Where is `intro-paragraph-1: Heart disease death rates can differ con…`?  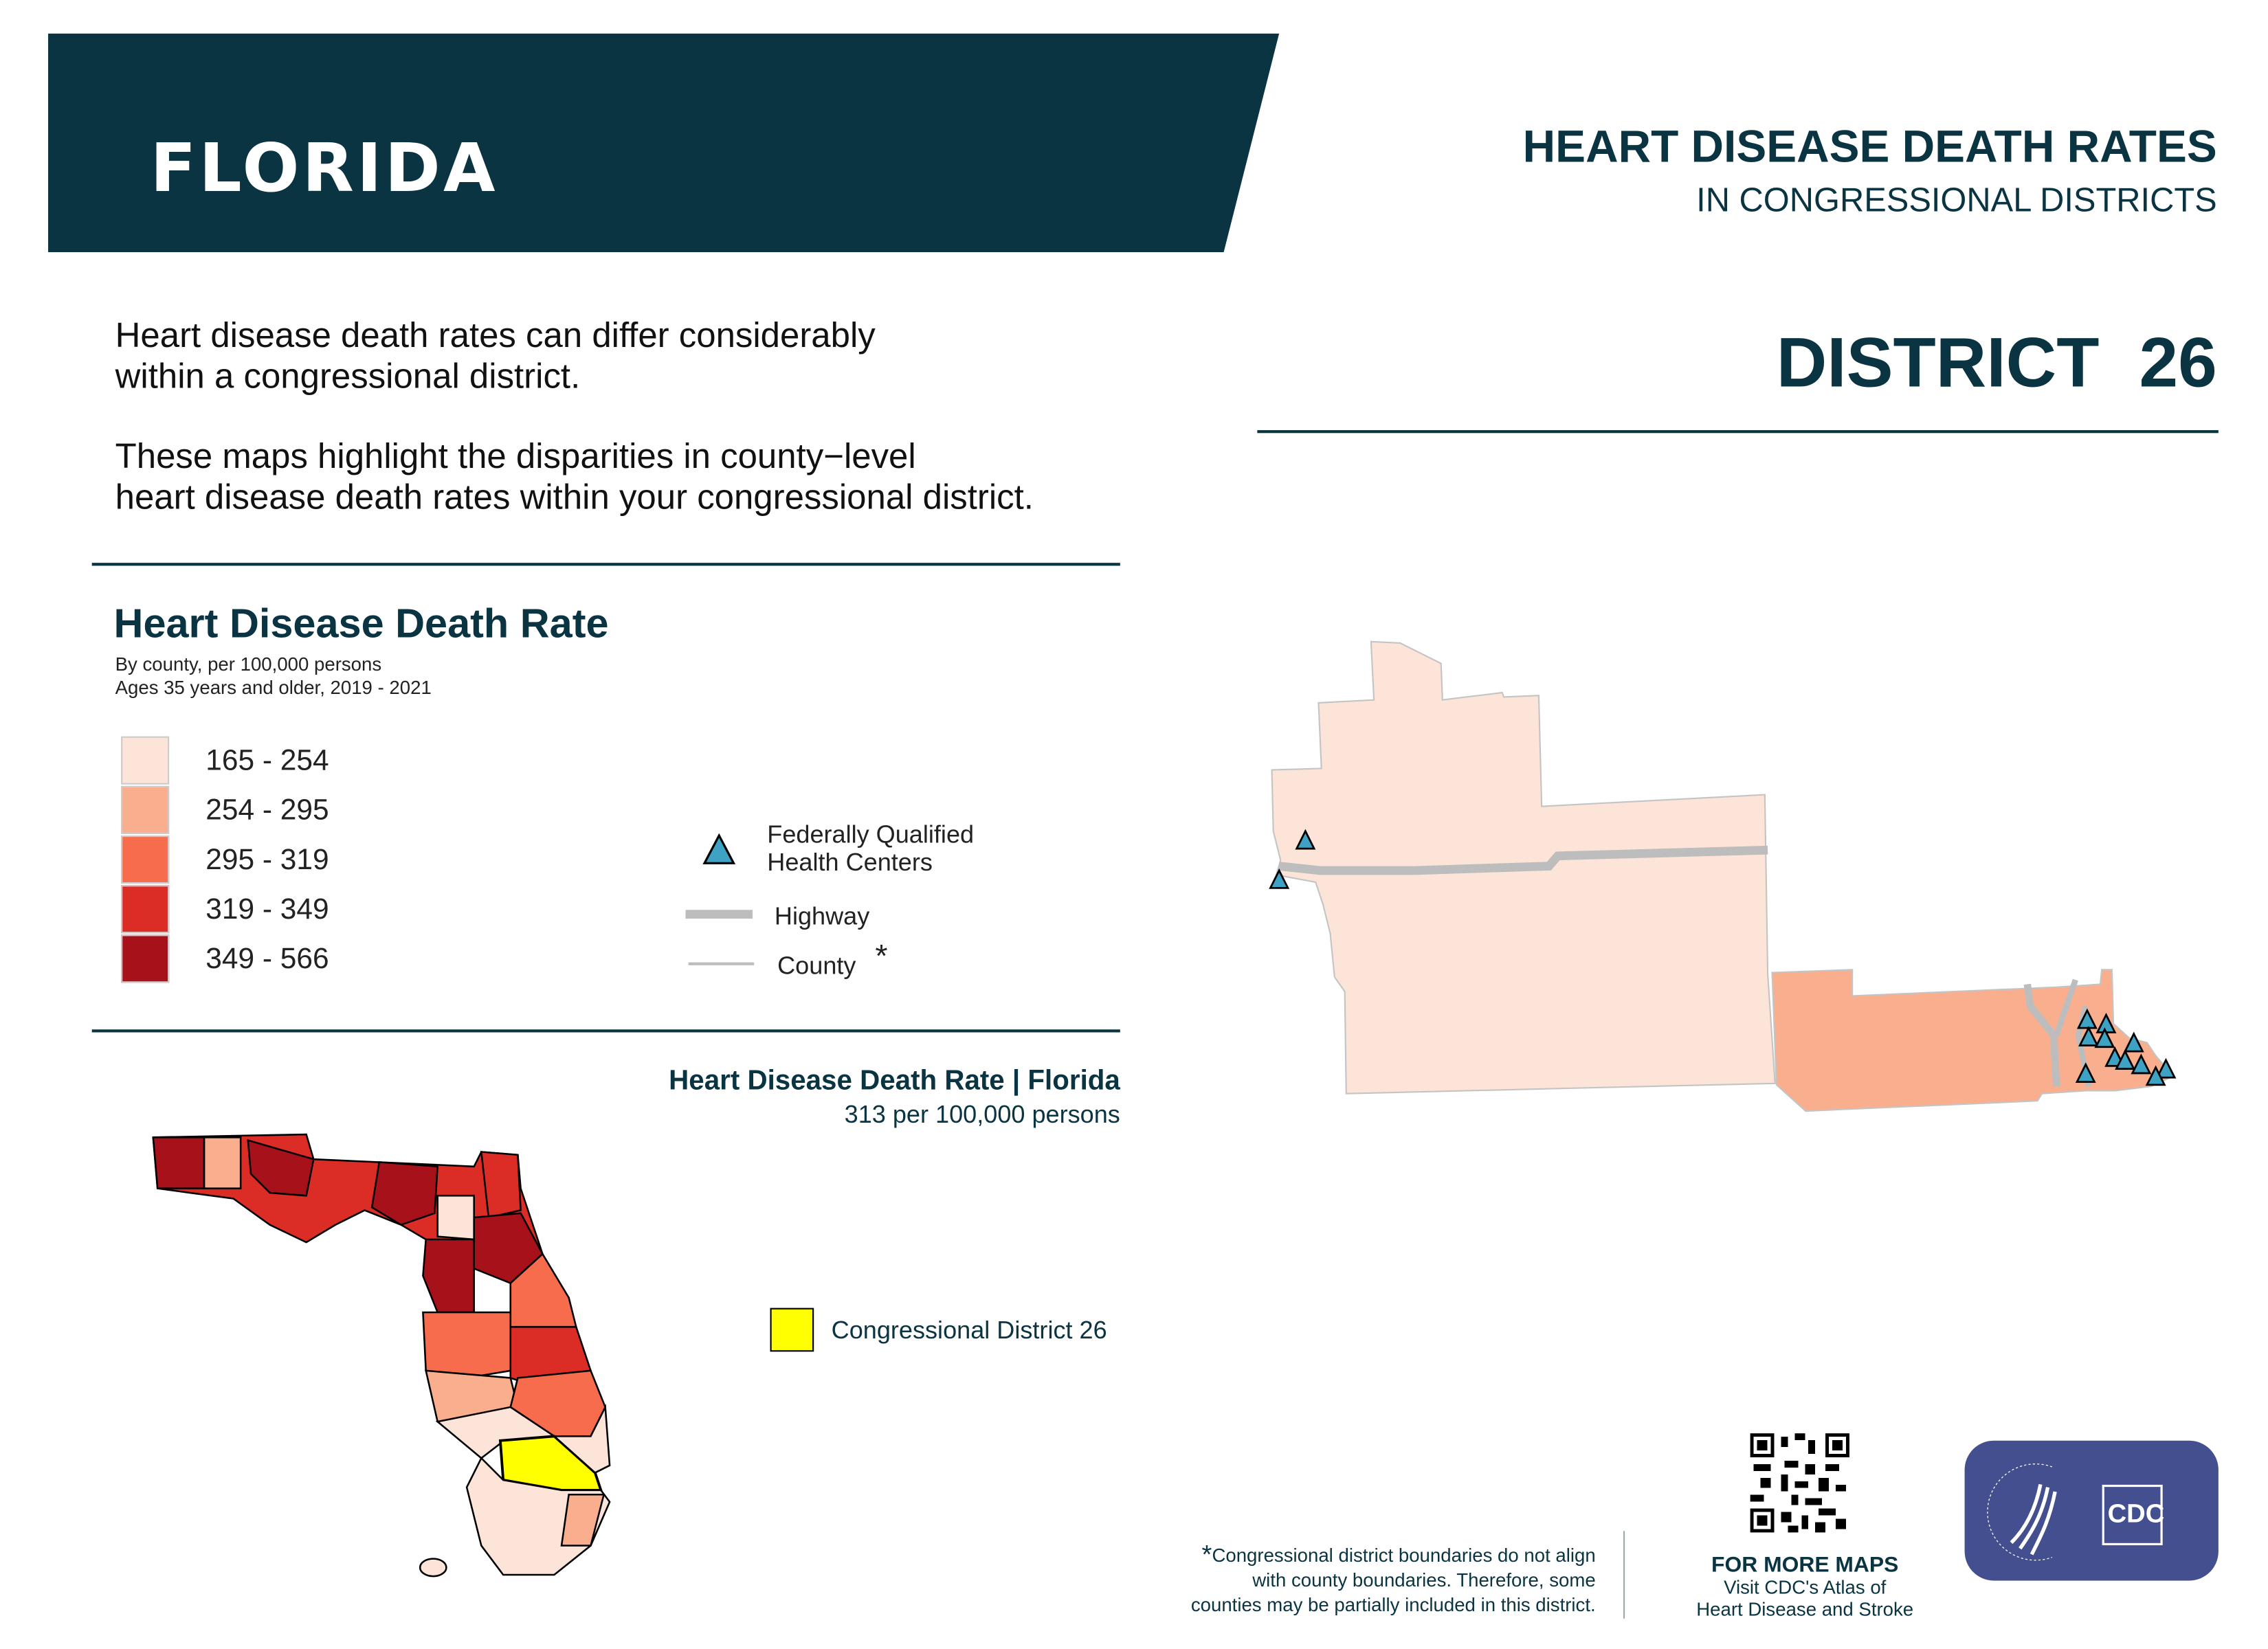
intro-paragraph-1: Heart disease death rates can differ con… is located at coordinates (640, 358).